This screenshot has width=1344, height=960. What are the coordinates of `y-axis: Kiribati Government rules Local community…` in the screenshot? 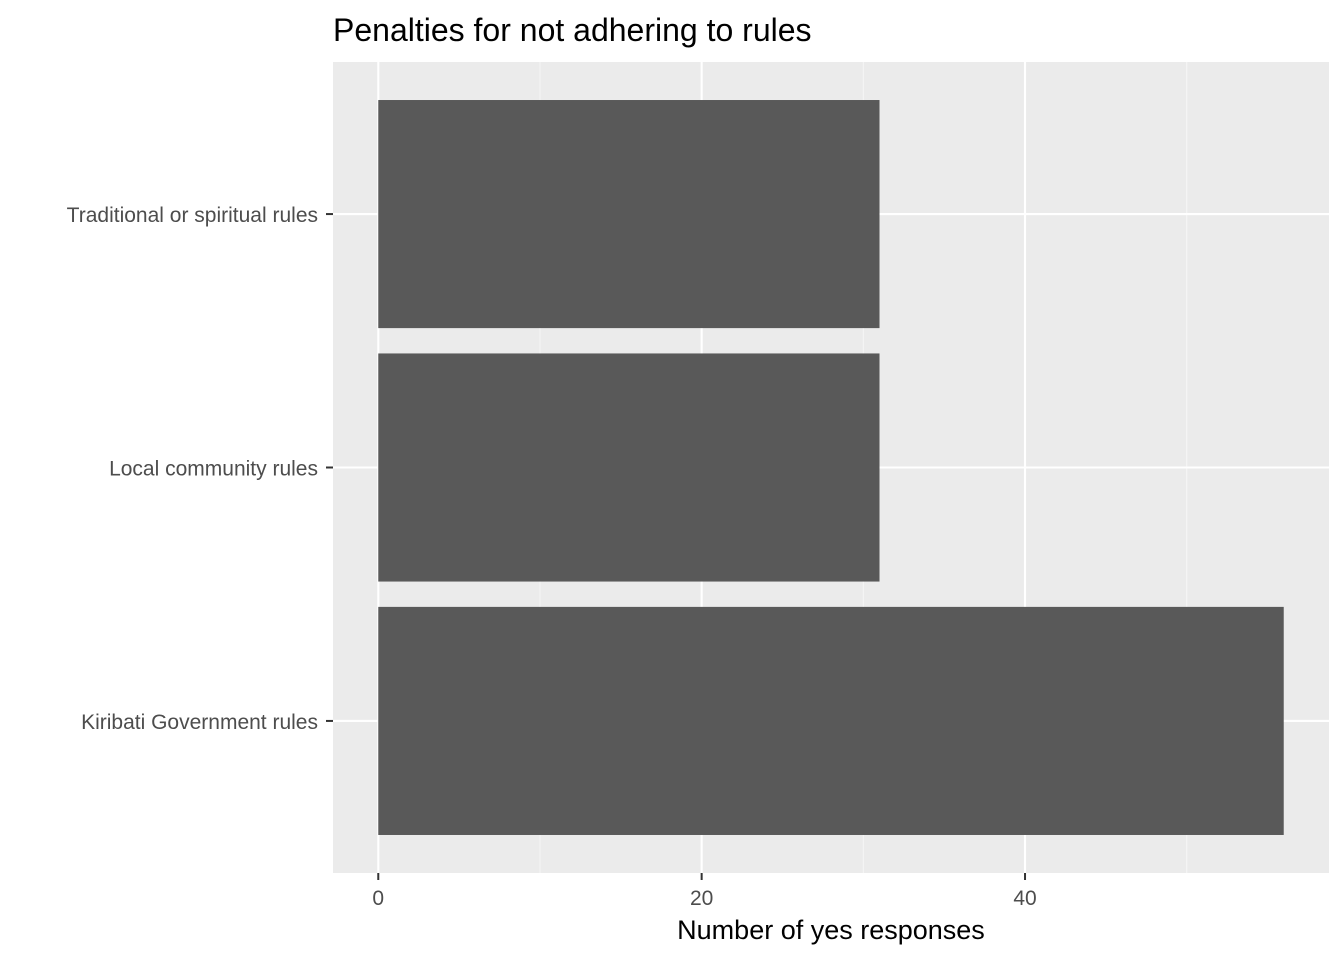 It's located at (200, 469).